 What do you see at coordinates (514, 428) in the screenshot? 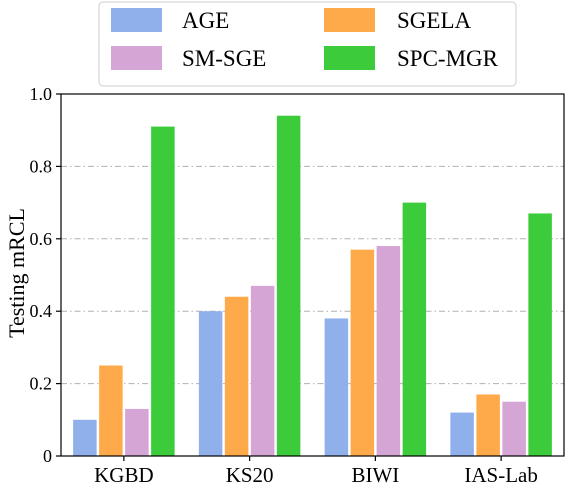
I see `bar-sm-sge-ias-lab` at bounding box center [514, 428].